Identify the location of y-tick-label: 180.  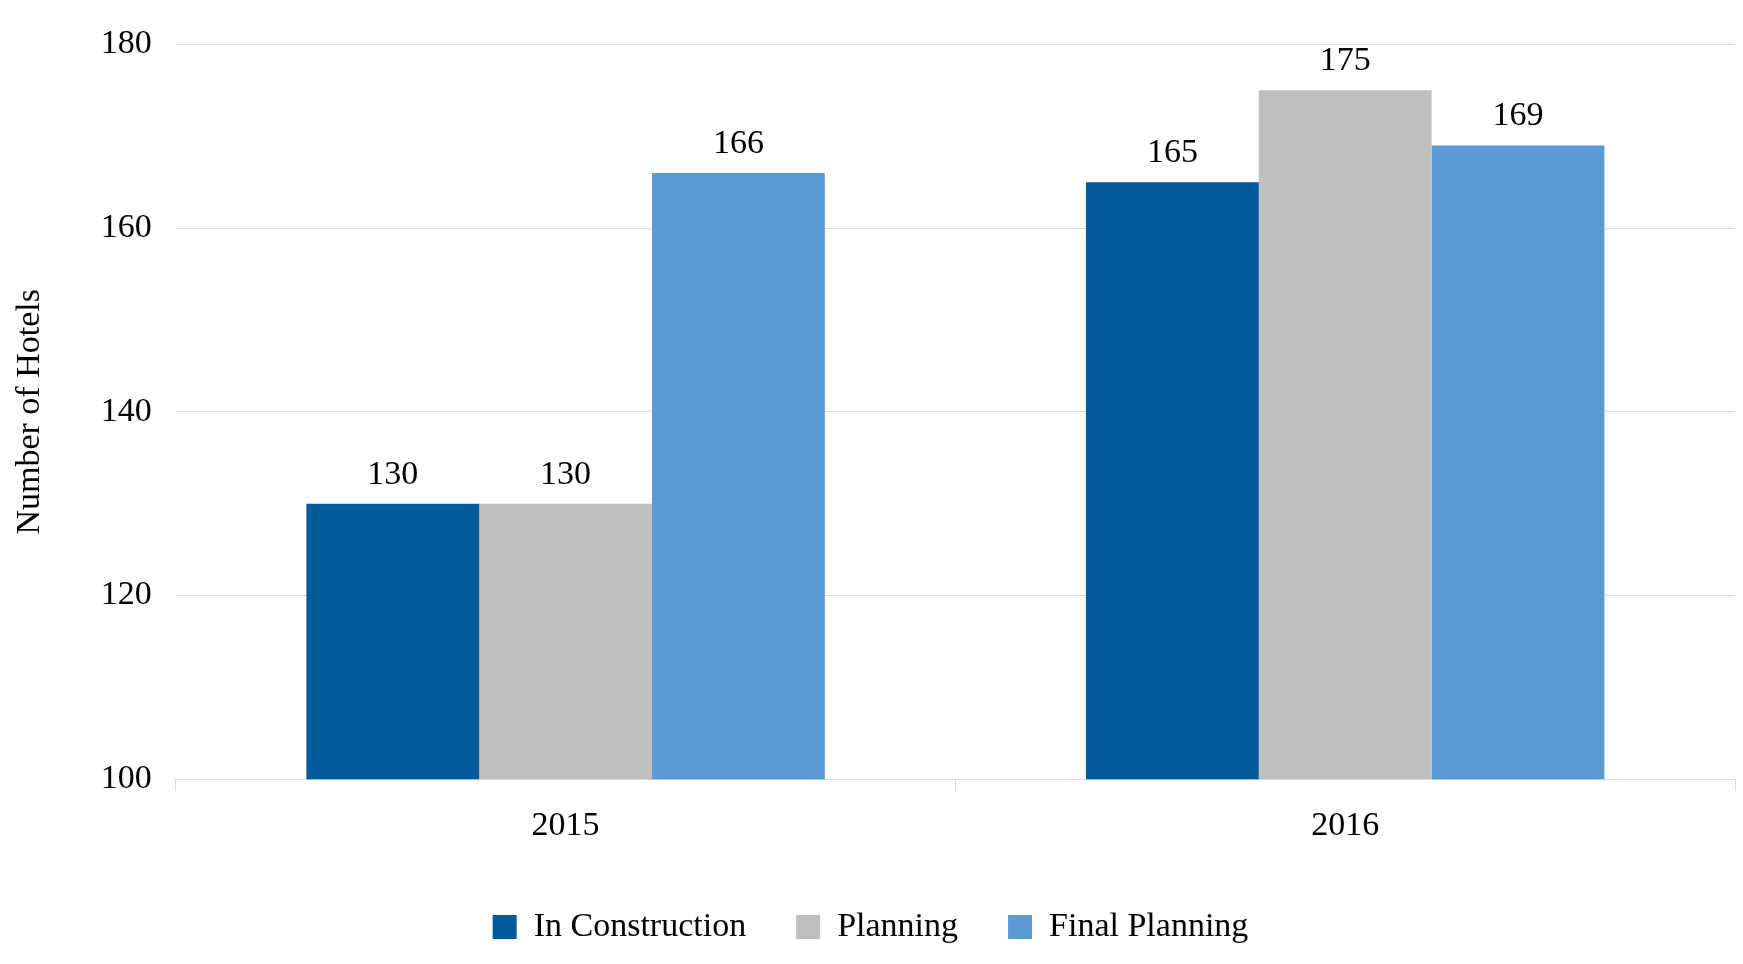
(126, 42).